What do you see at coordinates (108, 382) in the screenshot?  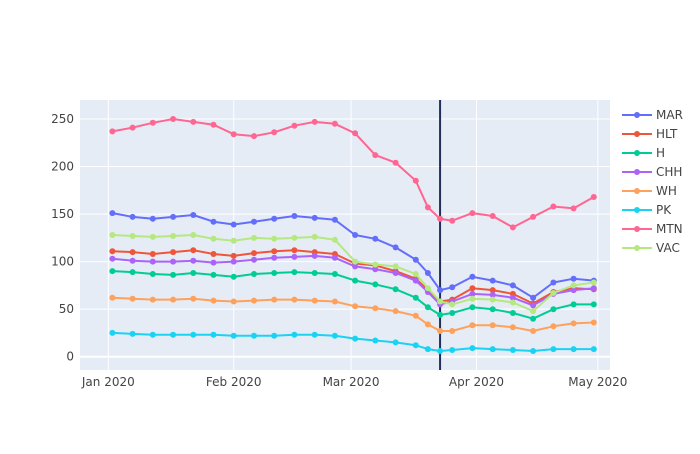 I see `x-tick-label: Jan 2020` at bounding box center [108, 382].